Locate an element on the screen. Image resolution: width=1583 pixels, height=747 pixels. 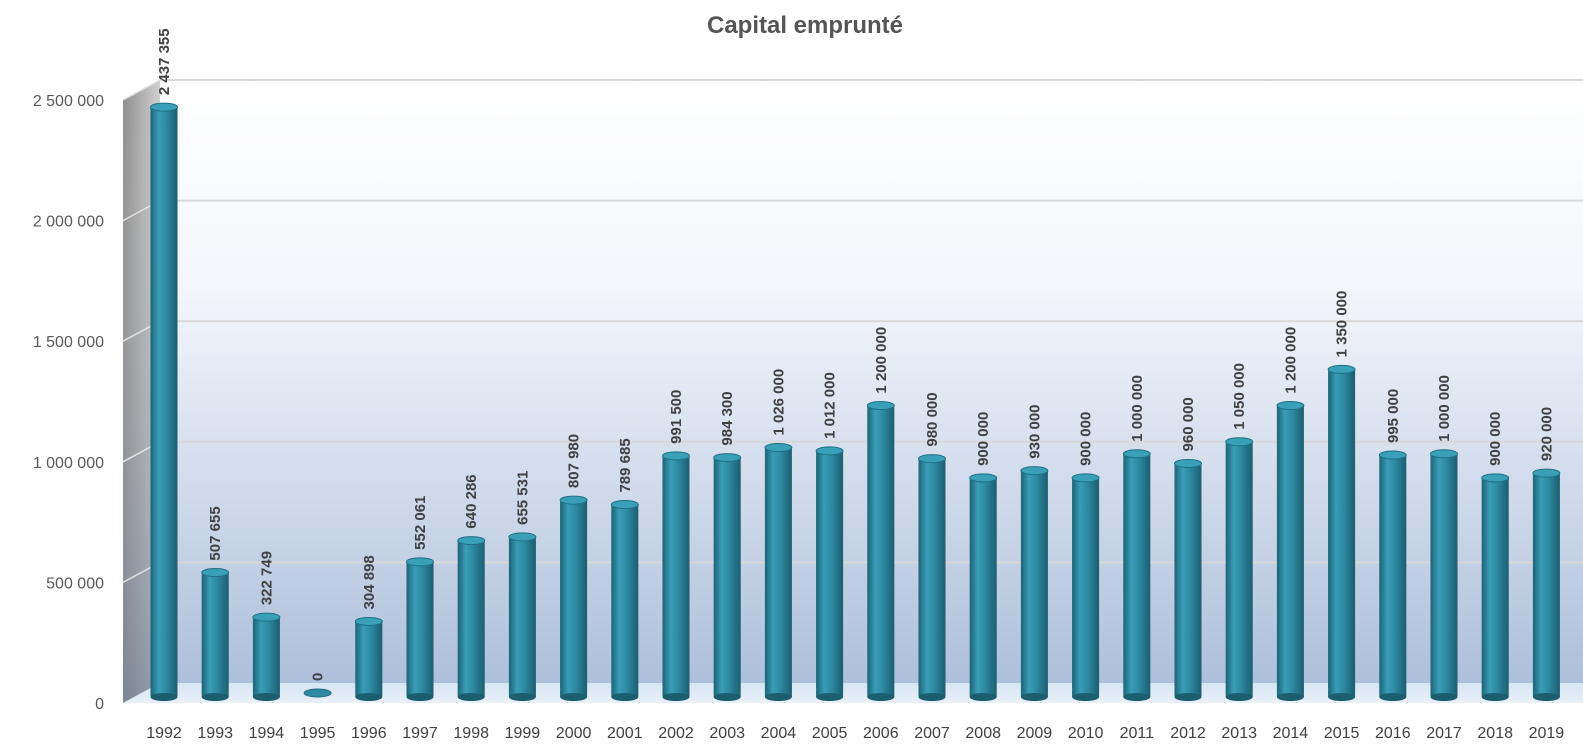
data-label: 980 000 is located at coordinates (932, 419).